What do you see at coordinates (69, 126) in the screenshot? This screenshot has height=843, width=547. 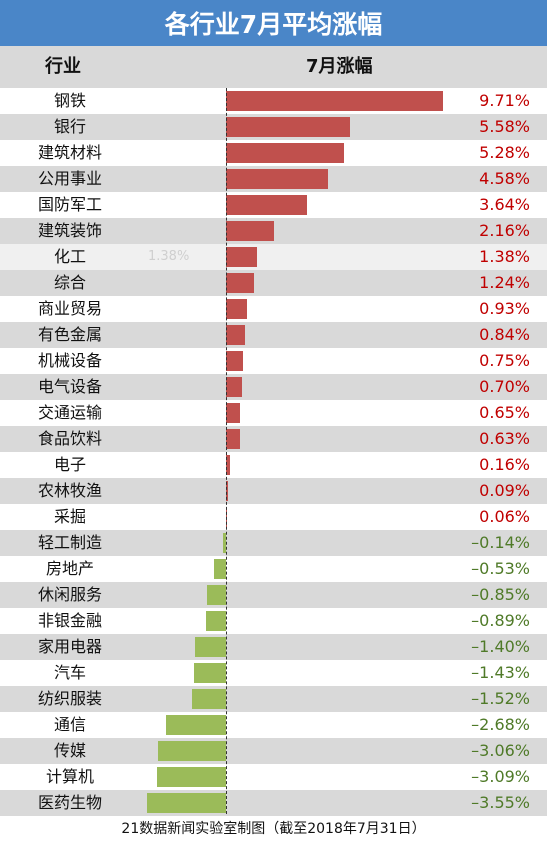 I see `category-label: 银行` at bounding box center [69, 126].